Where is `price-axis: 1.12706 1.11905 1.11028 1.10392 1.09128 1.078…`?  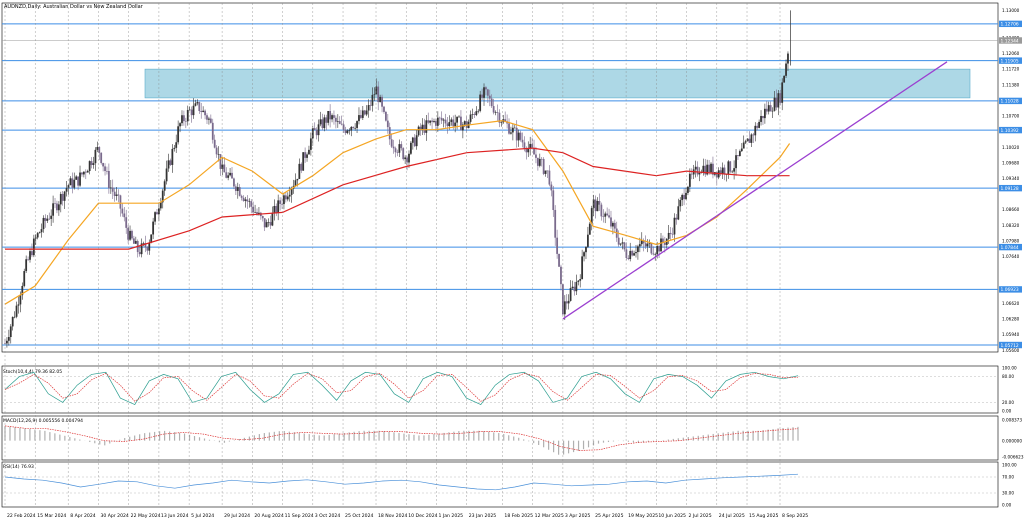 price-axis: 1.12706 1.11905 1.11028 1.10392 1.09128 1.078… is located at coordinates (1010, 180).